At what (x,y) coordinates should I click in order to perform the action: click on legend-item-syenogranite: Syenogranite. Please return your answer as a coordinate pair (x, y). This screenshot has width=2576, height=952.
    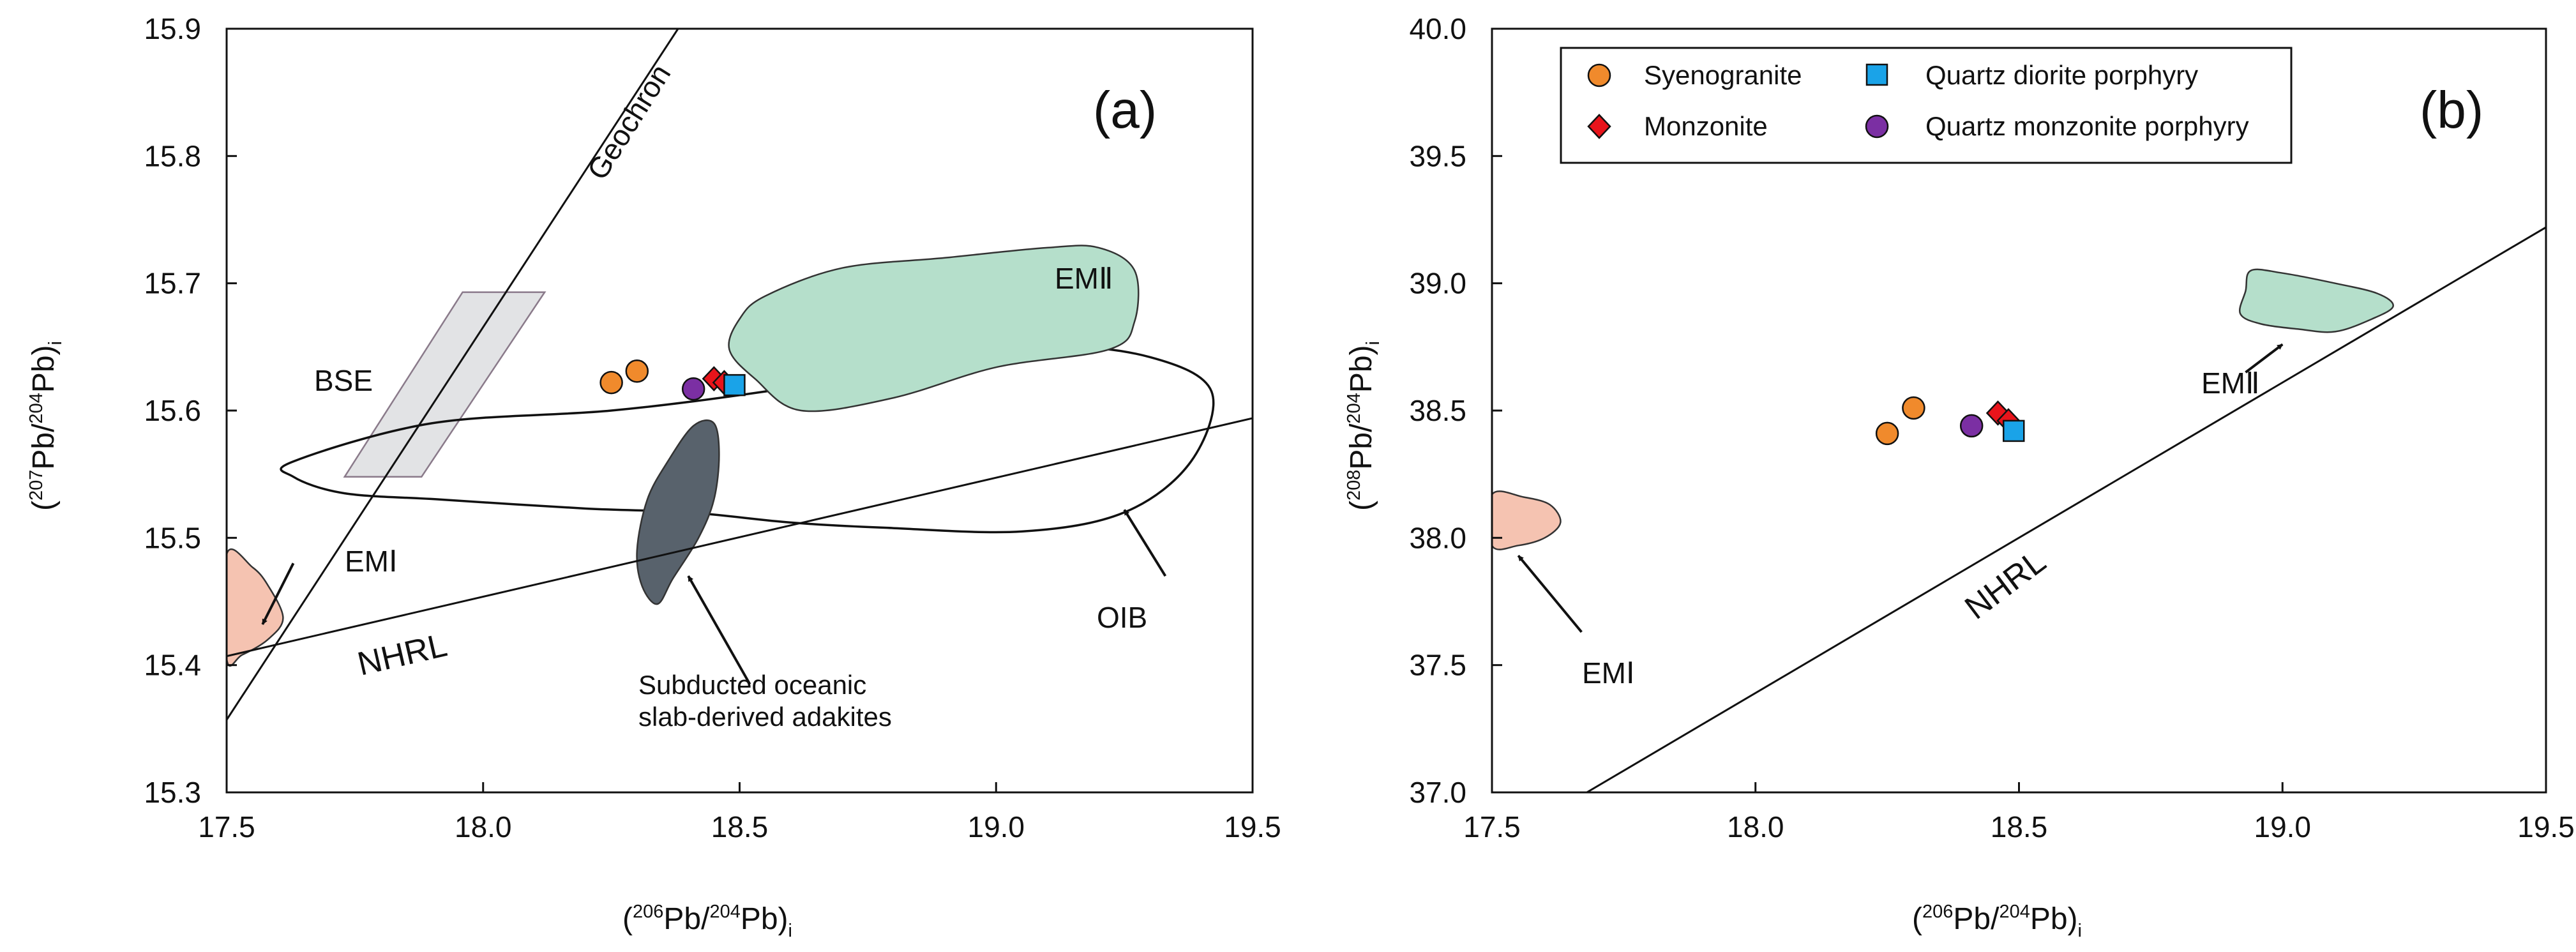
    Looking at the image, I should click on (1694, 75).